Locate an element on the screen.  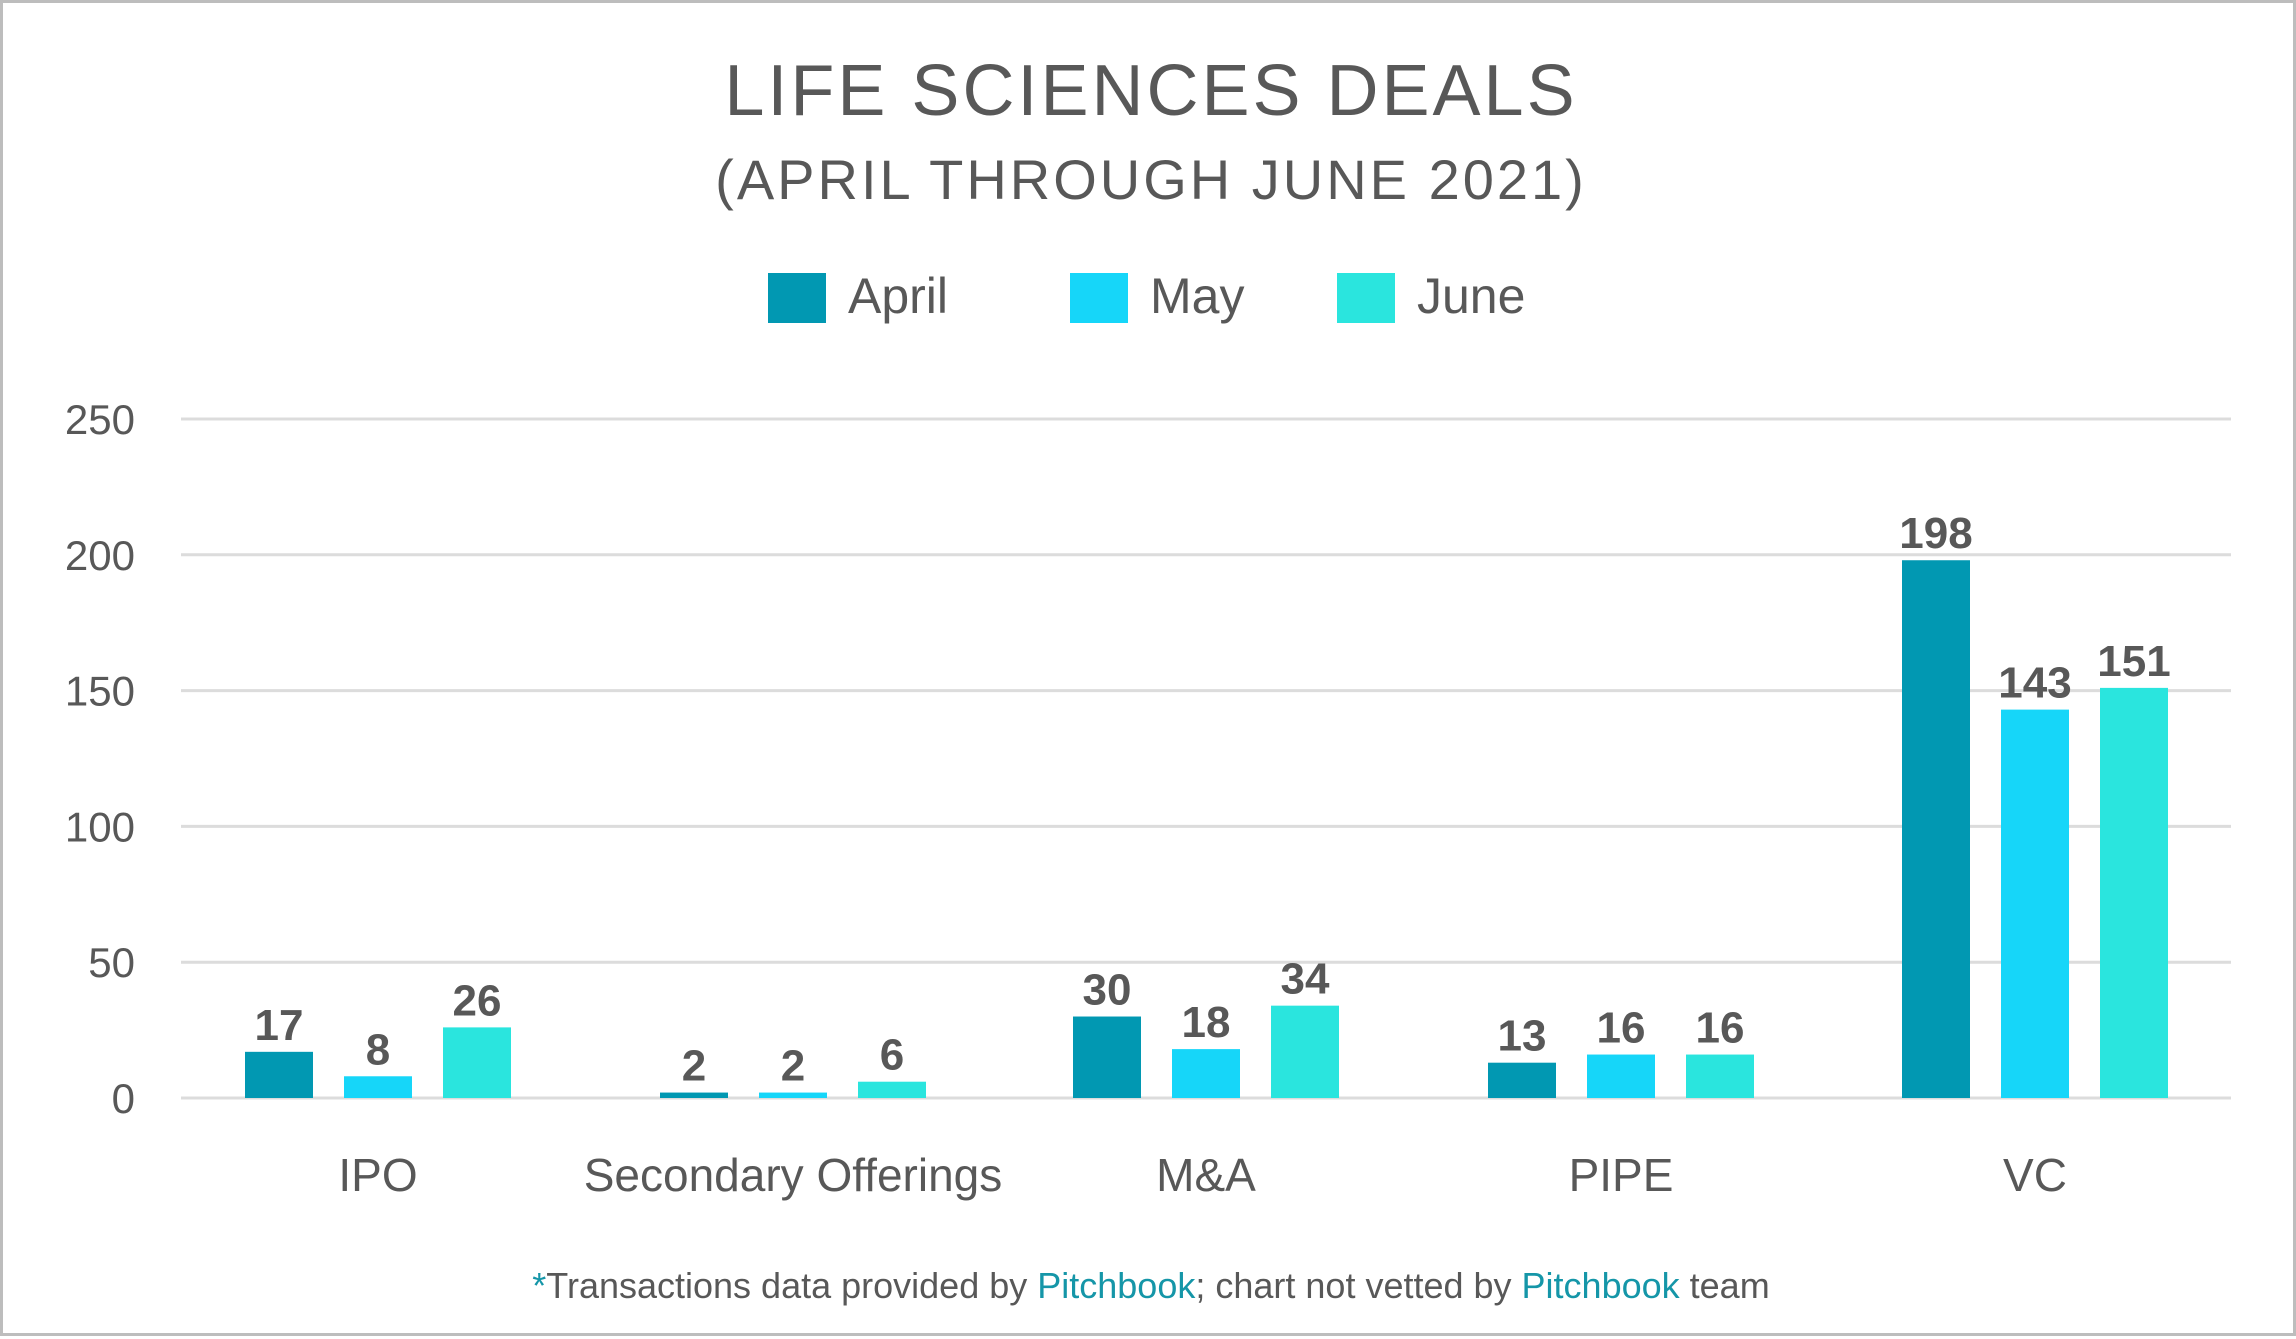
value-label-ipo-june: 26 is located at coordinates (477, 1000).